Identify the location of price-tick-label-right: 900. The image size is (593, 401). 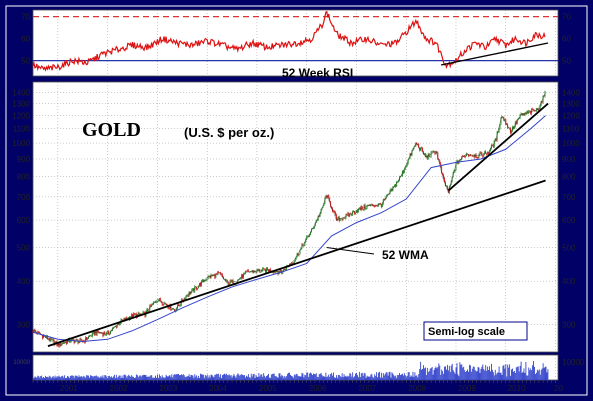
(569, 159).